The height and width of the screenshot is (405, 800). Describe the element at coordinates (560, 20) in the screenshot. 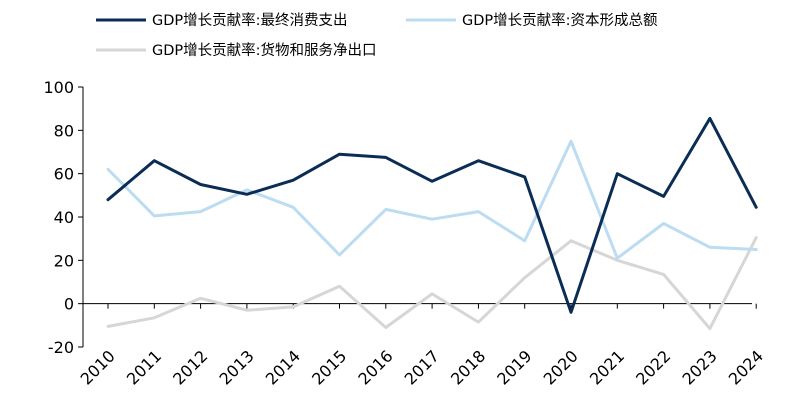

I see `legend-label-capital-formation: GDP增长贡献率:资本形成总额` at that location.